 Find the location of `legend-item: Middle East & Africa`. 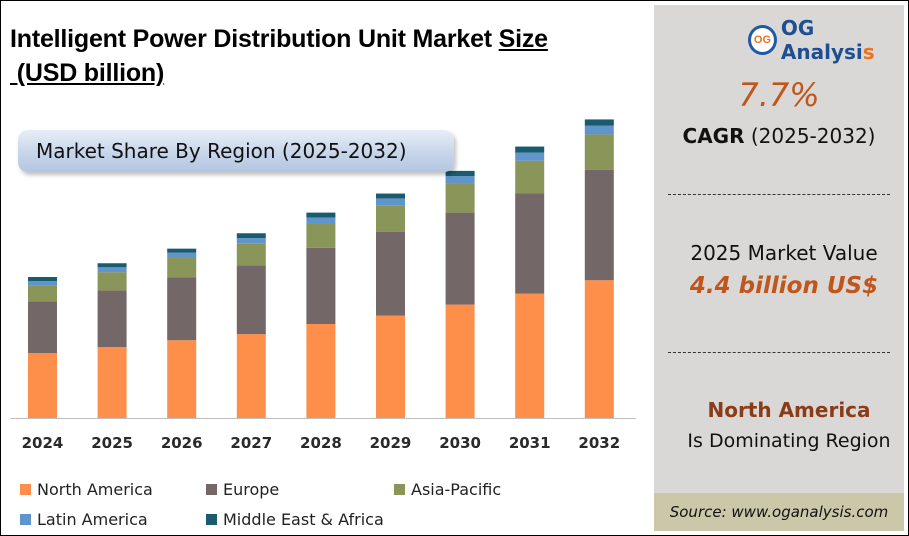

legend-item: Middle East & Africa is located at coordinates (295, 519).